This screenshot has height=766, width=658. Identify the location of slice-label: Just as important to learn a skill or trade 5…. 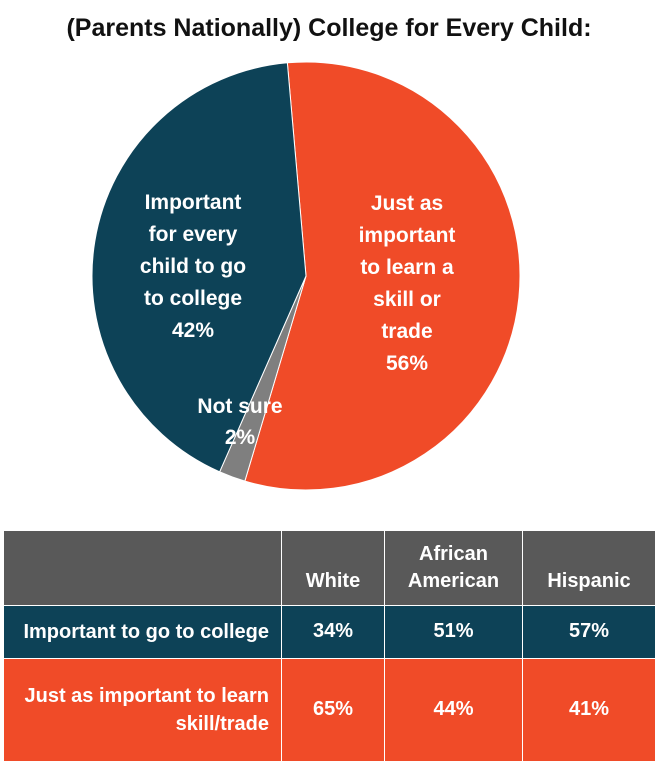
(407, 283).